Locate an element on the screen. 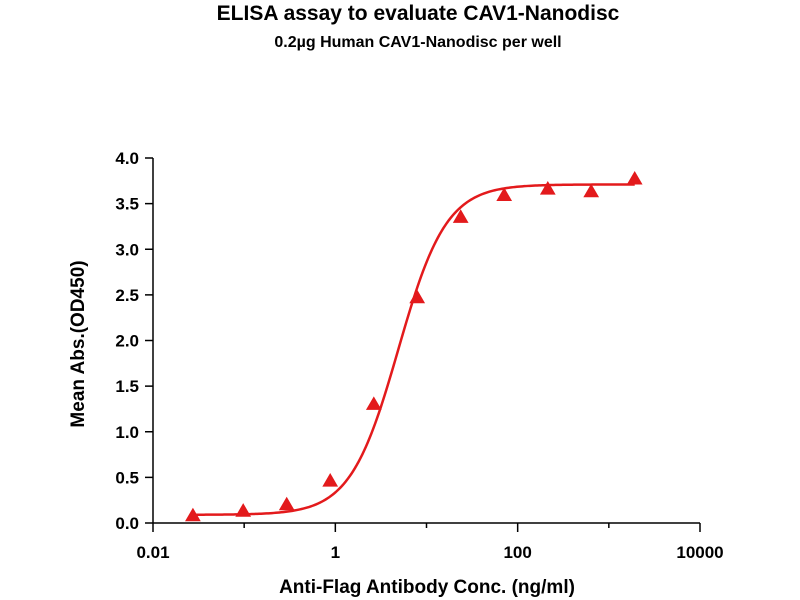  chart-title: ELISA assay to evaluate CAV1-Nanodisc is located at coordinates (418, 13).